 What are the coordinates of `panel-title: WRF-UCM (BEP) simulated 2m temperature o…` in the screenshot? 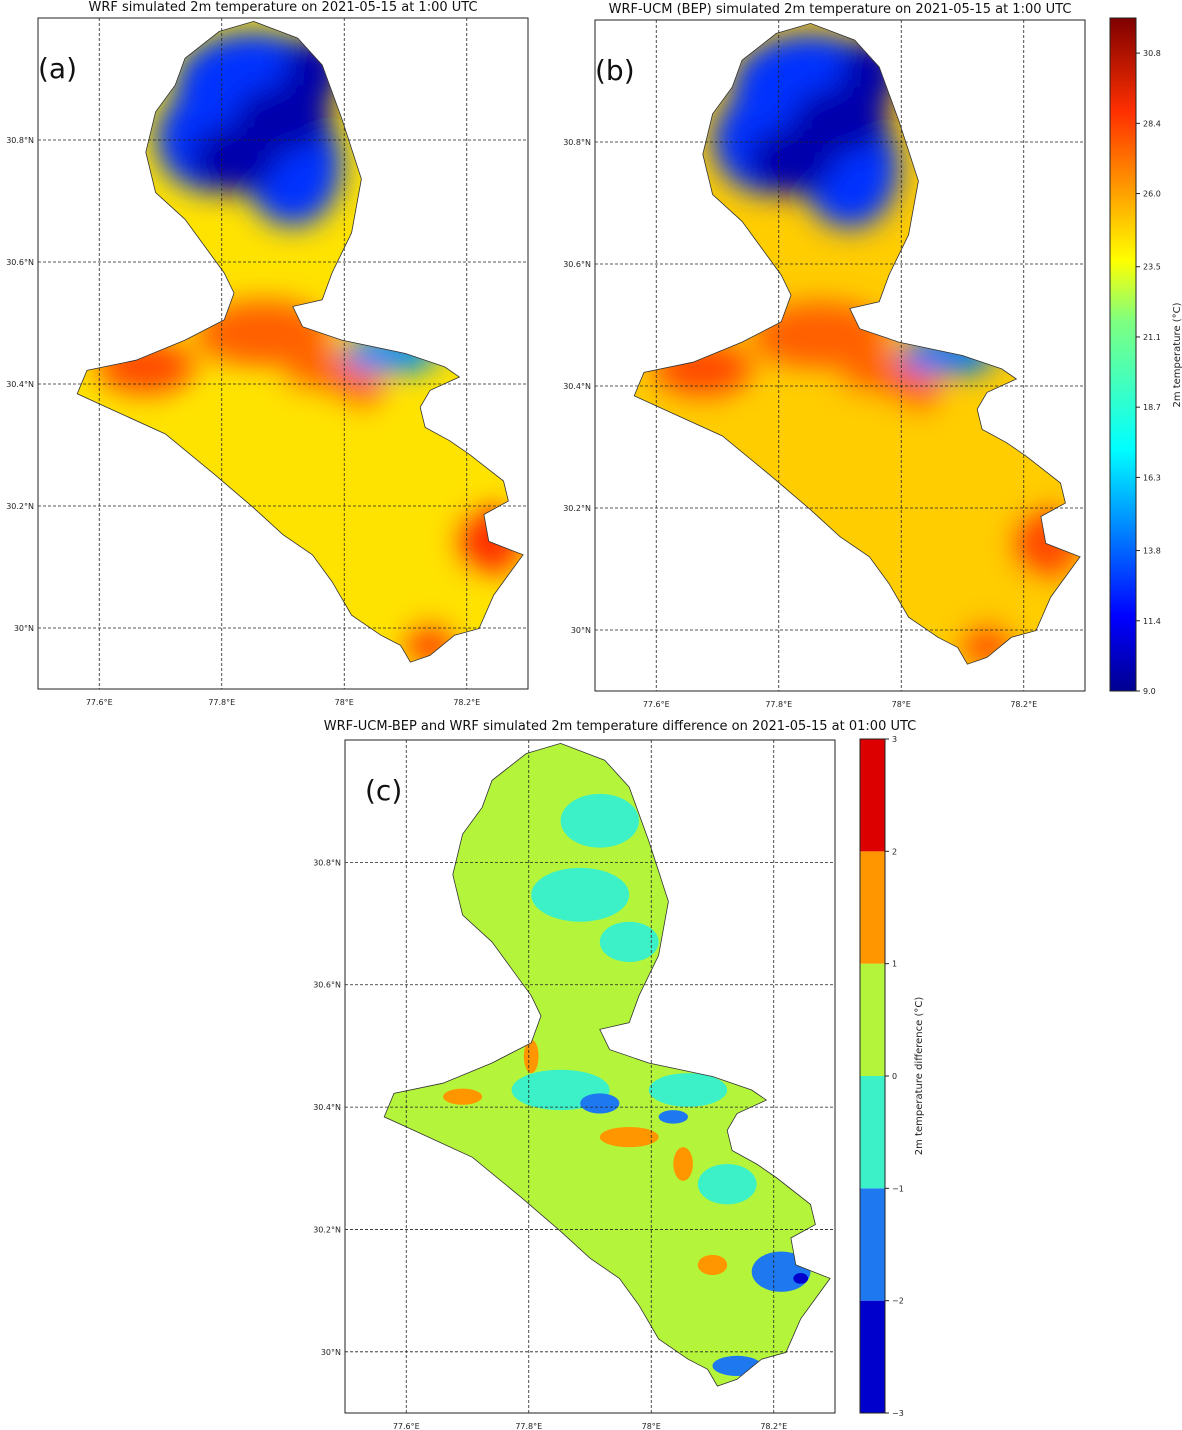 It's located at (840, 9).